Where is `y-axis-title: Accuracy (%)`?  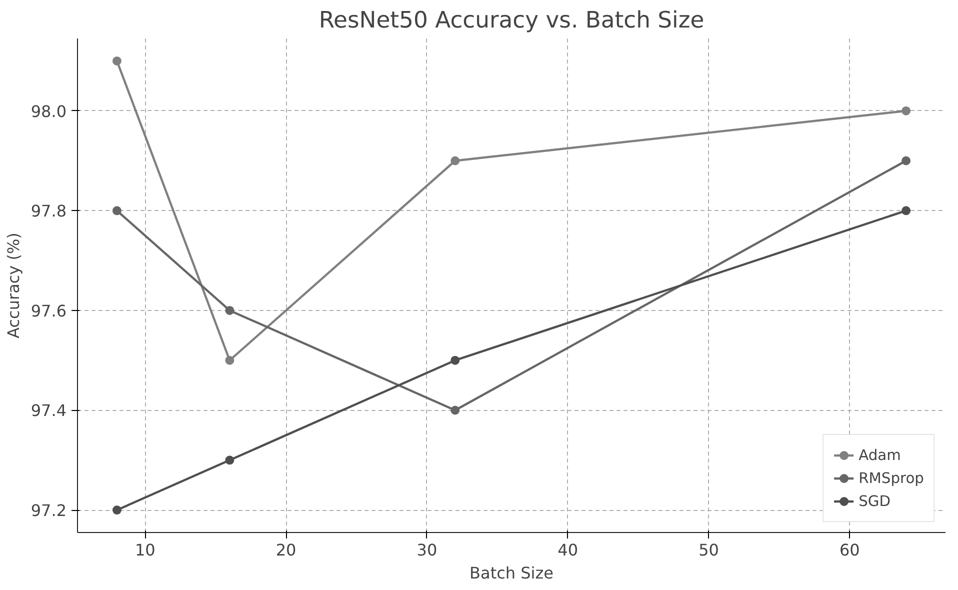 y-axis-title: Accuracy (%) is located at coordinates (13, 285).